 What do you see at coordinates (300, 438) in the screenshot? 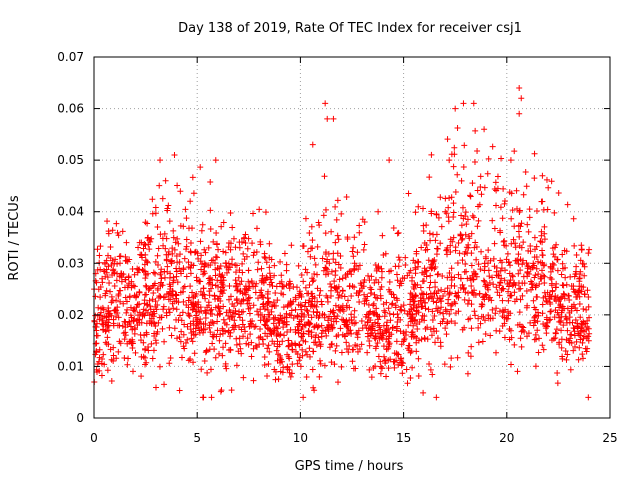
I see `x-tick-label: 10` at bounding box center [300, 438].